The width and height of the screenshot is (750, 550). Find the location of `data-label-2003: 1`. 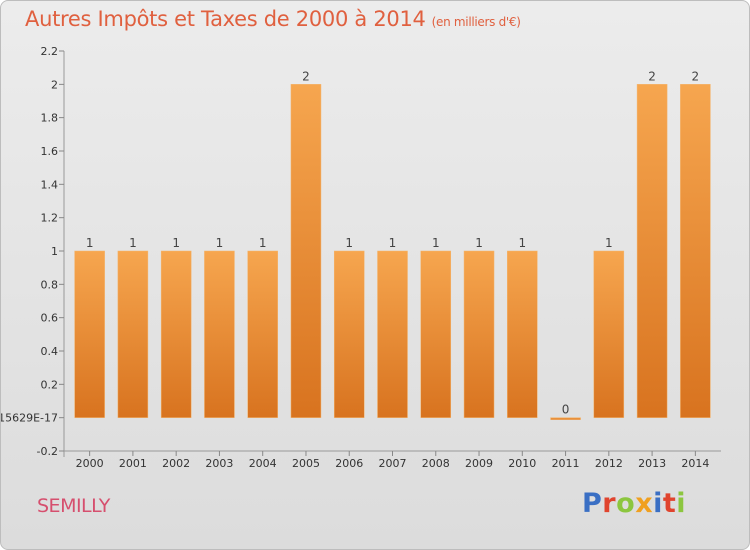

data-label-2003: 1 is located at coordinates (220, 243).